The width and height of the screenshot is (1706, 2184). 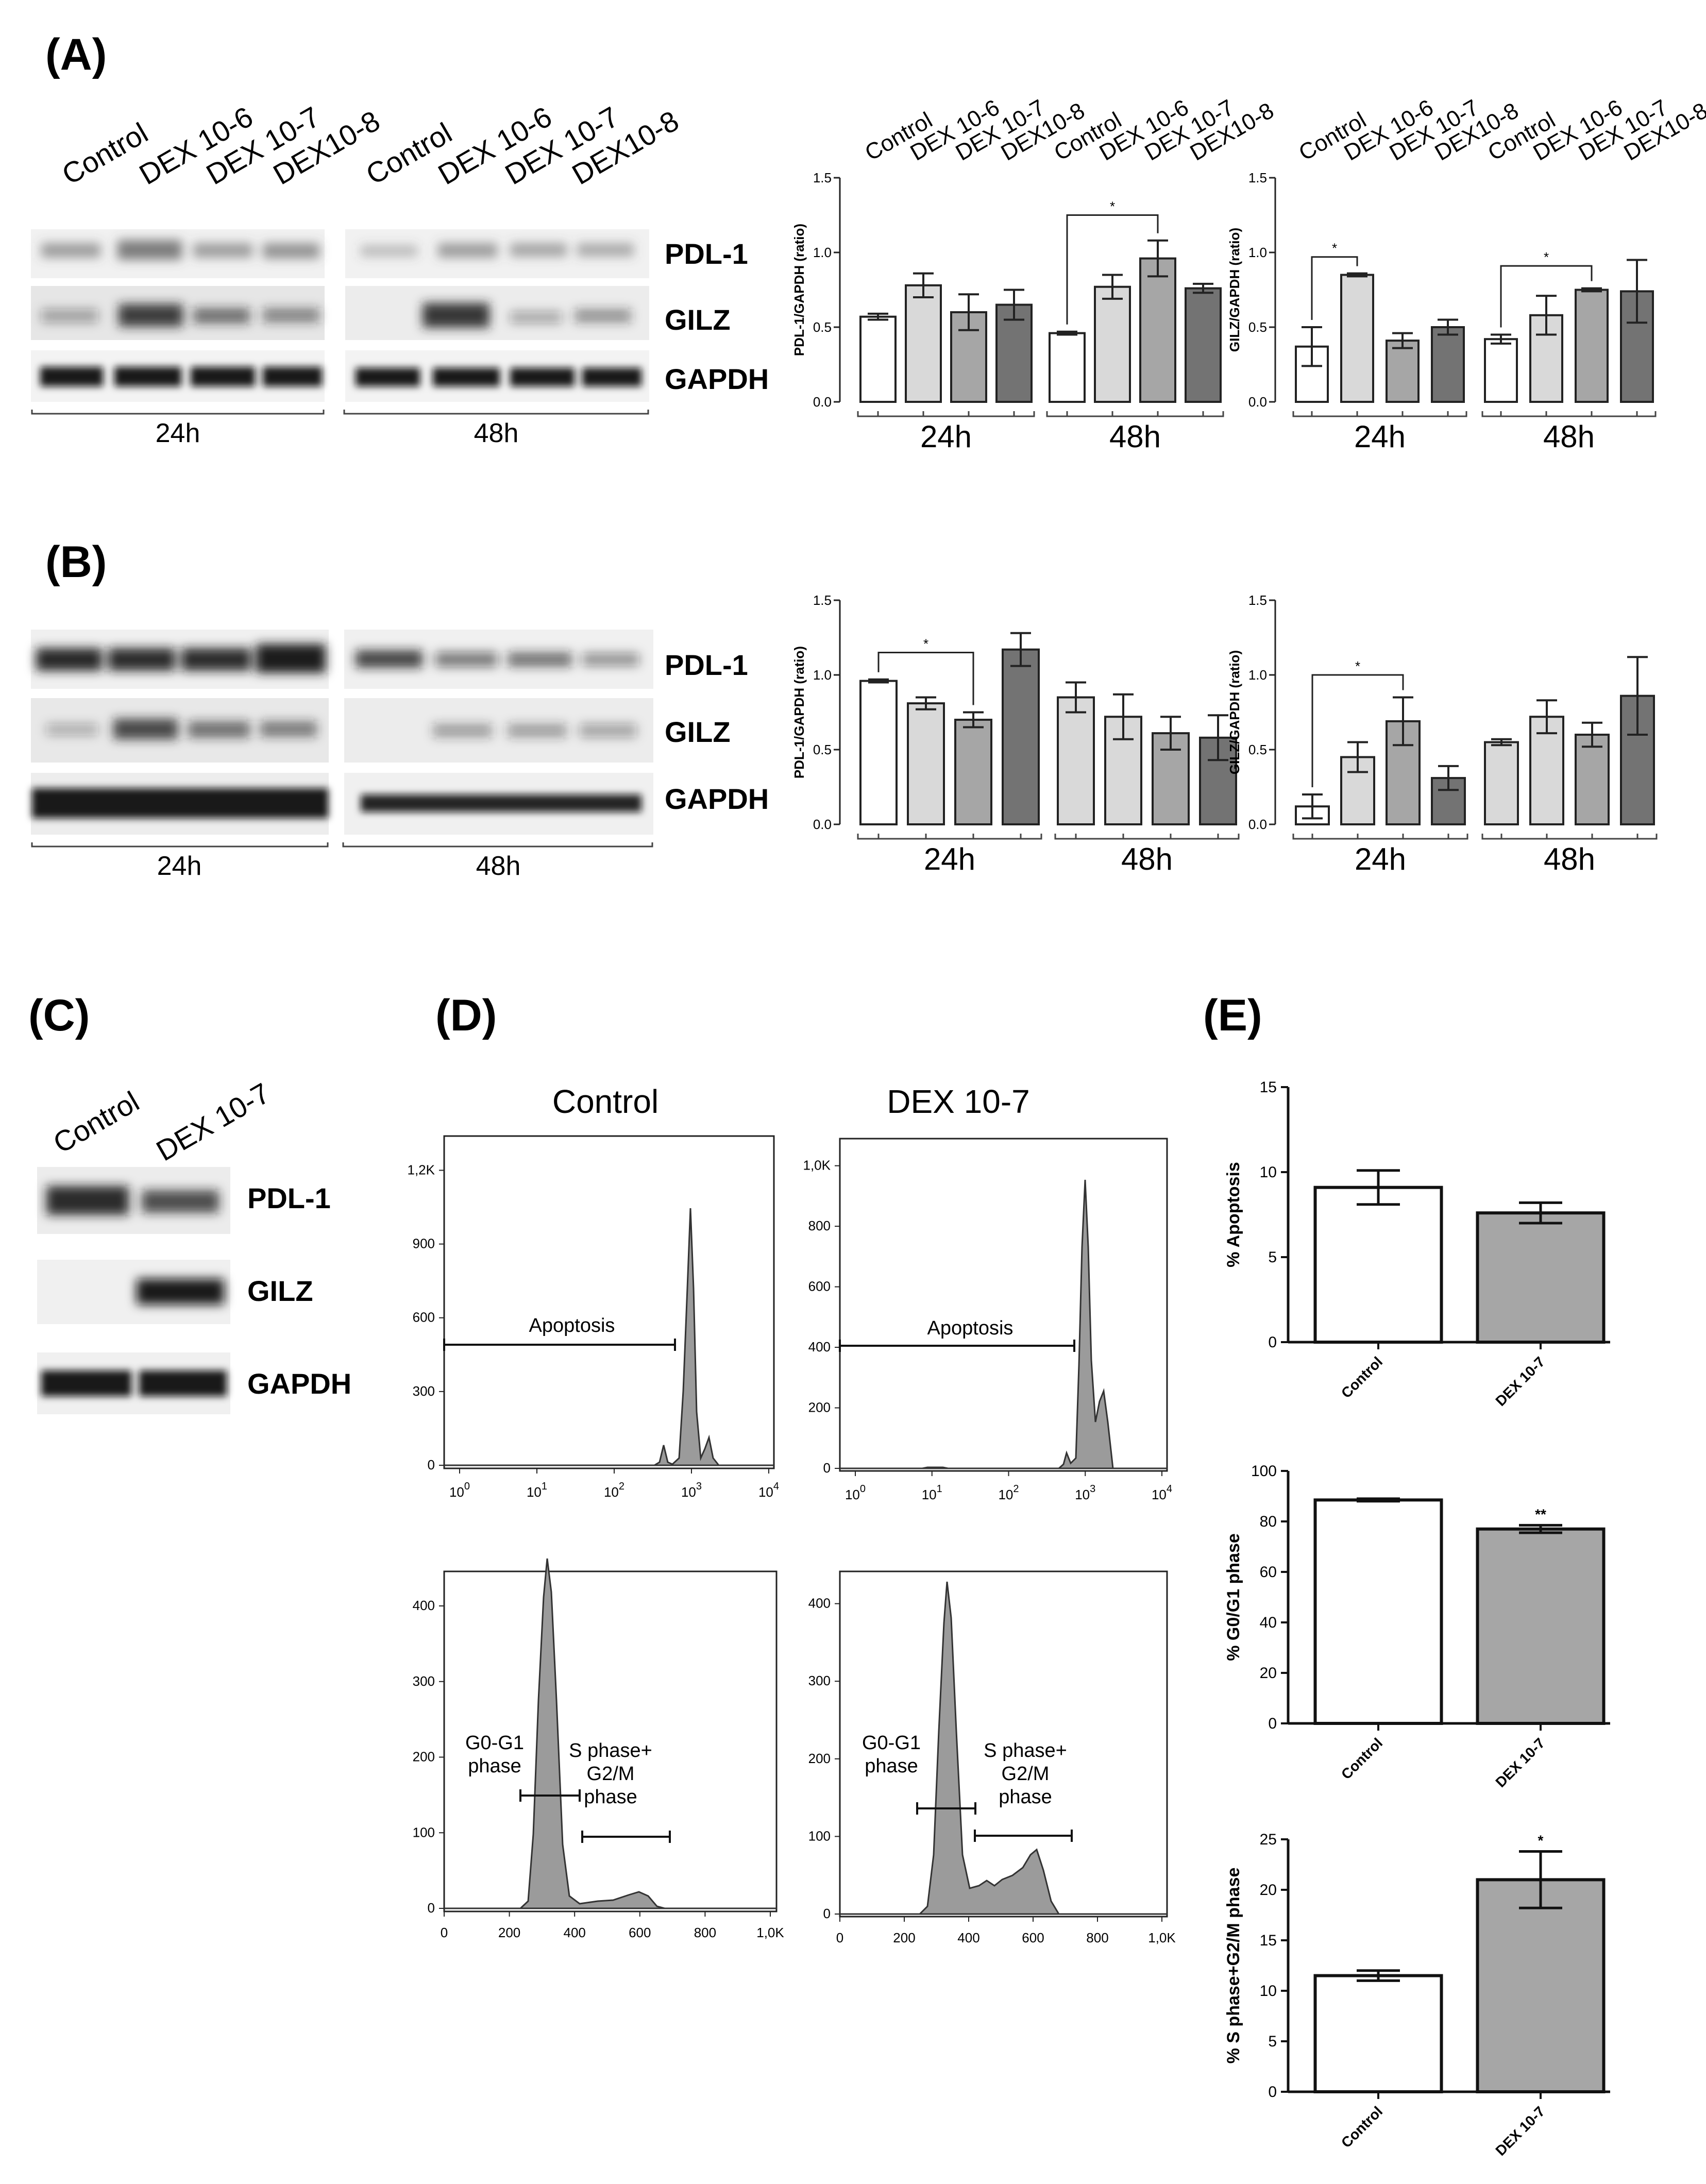 What do you see at coordinates (839, 1938) in the screenshot?
I see `x-tick-label: 0` at bounding box center [839, 1938].